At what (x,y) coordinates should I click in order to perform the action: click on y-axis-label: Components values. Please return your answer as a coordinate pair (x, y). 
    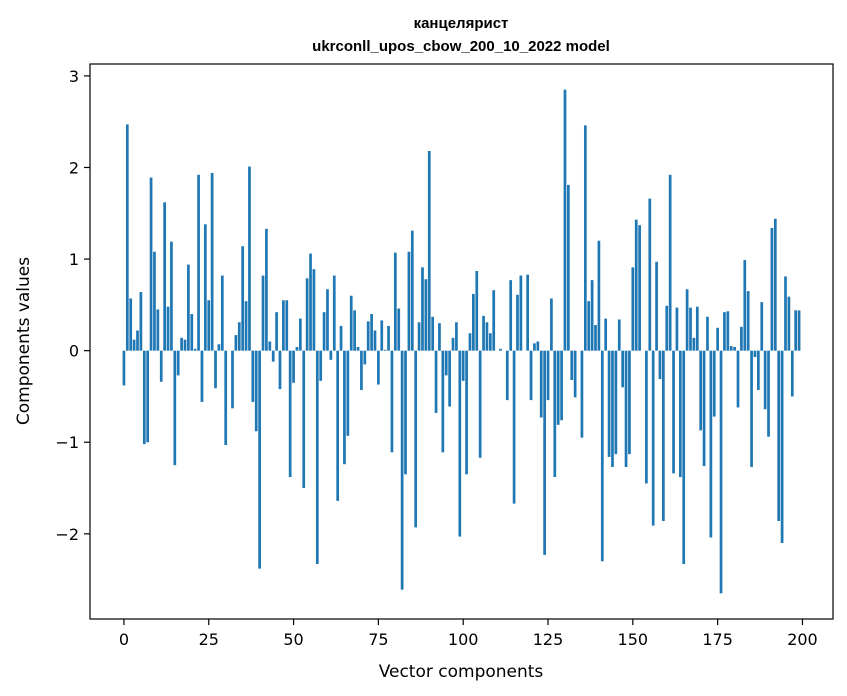
    Looking at the image, I should click on (24, 341).